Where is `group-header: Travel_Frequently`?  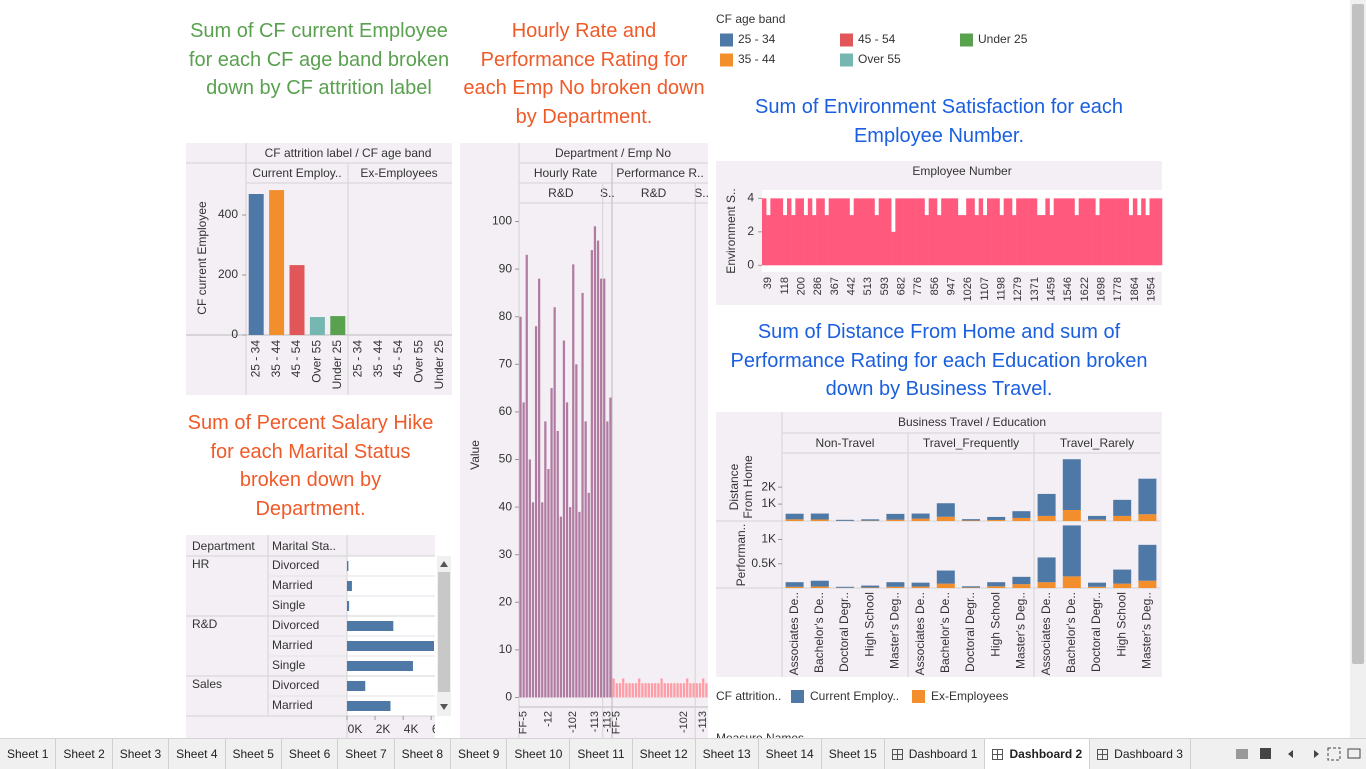
group-header: Travel_Frequently is located at coordinates (971, 443).